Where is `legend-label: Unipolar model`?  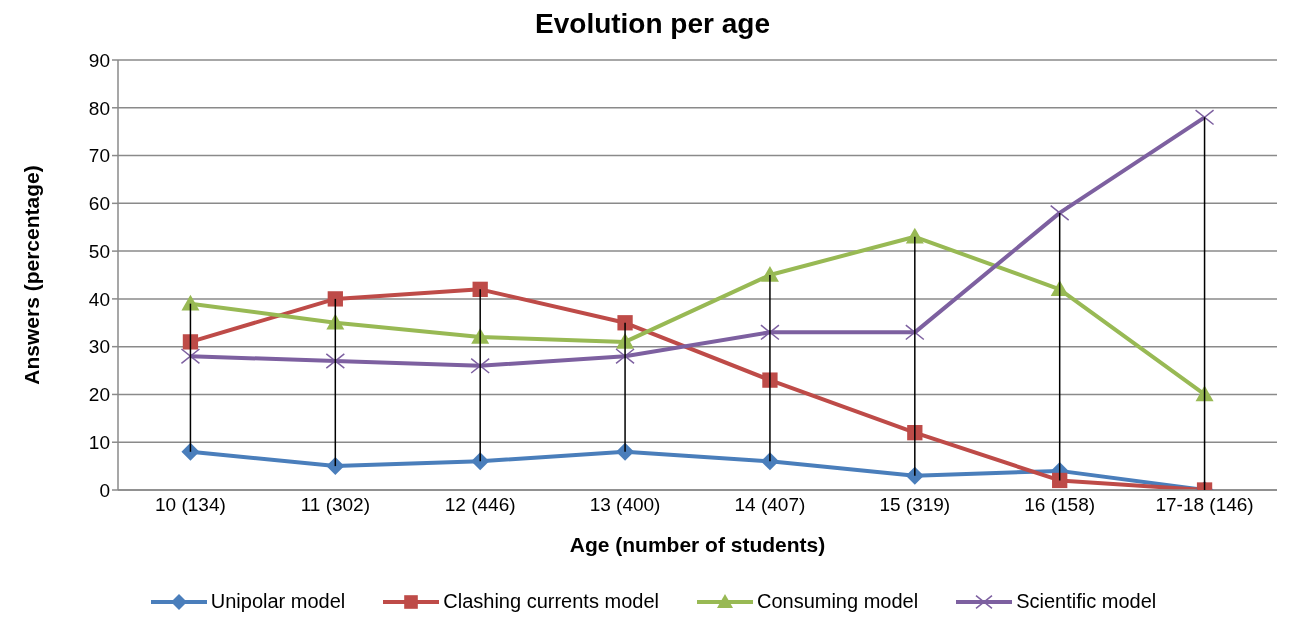 legend-label: Unipolar model is located at coordinates (278, 601).